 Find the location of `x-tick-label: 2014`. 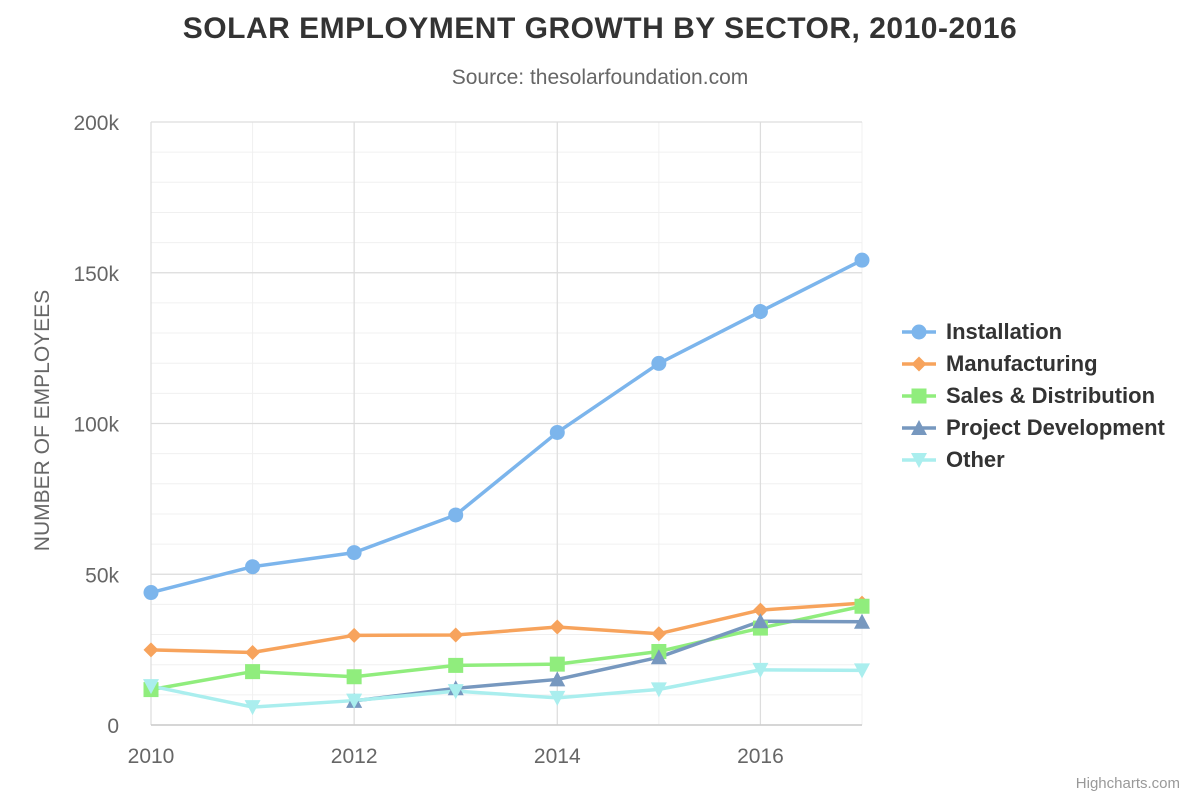

x-tick-label: 2014 is located at coordinates (557, 756).